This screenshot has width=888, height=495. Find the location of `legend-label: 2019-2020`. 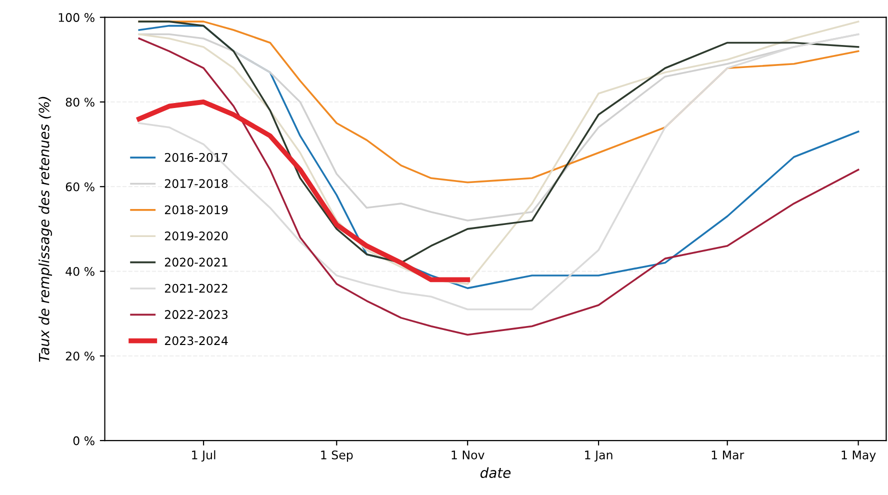

legend-label: 2019-2020 is located at coordinates (196, 236).